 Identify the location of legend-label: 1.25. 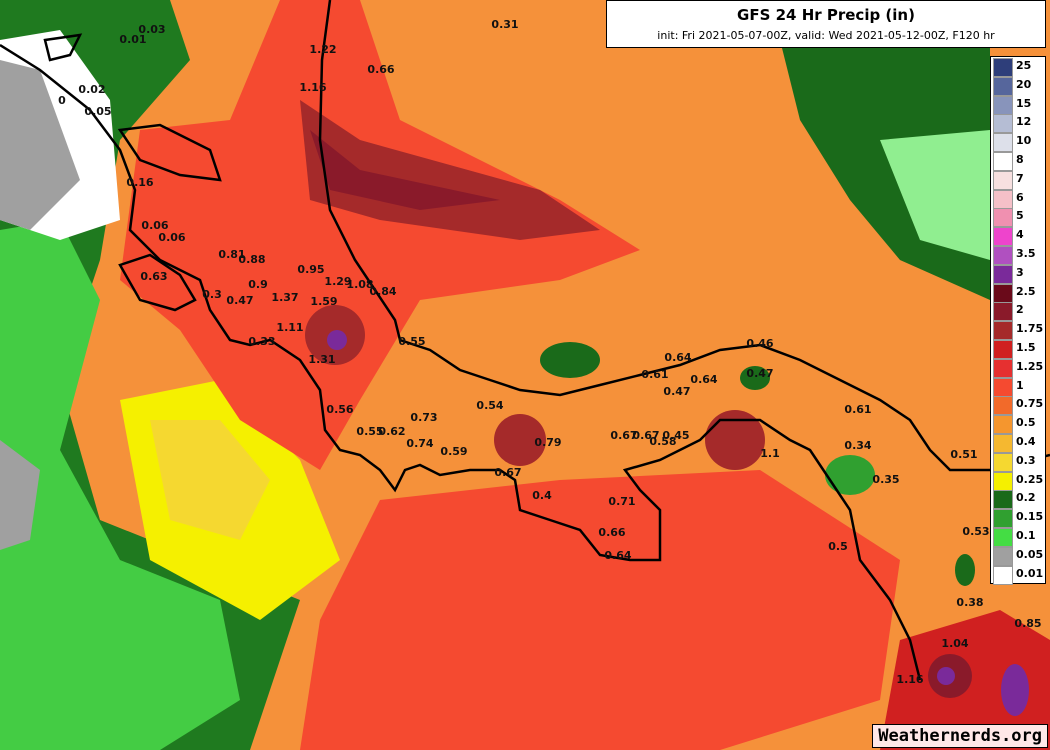
(1030, 366).